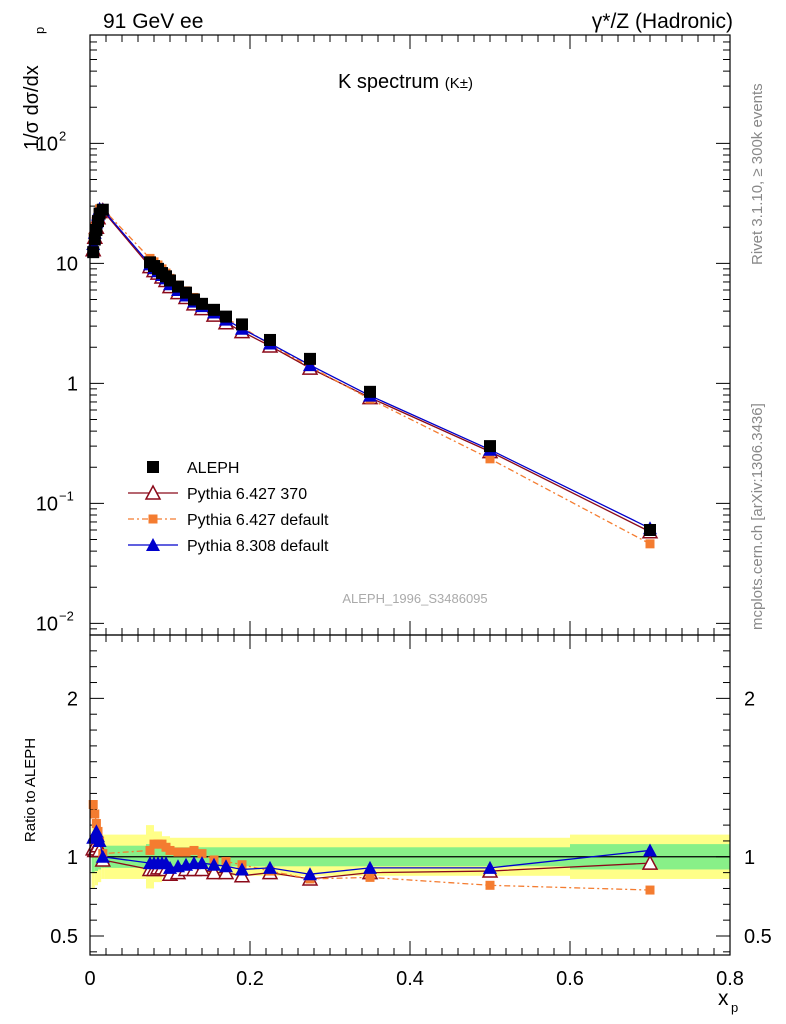  I want to click on y-tick-label-exp: −2, so click(66, 615).